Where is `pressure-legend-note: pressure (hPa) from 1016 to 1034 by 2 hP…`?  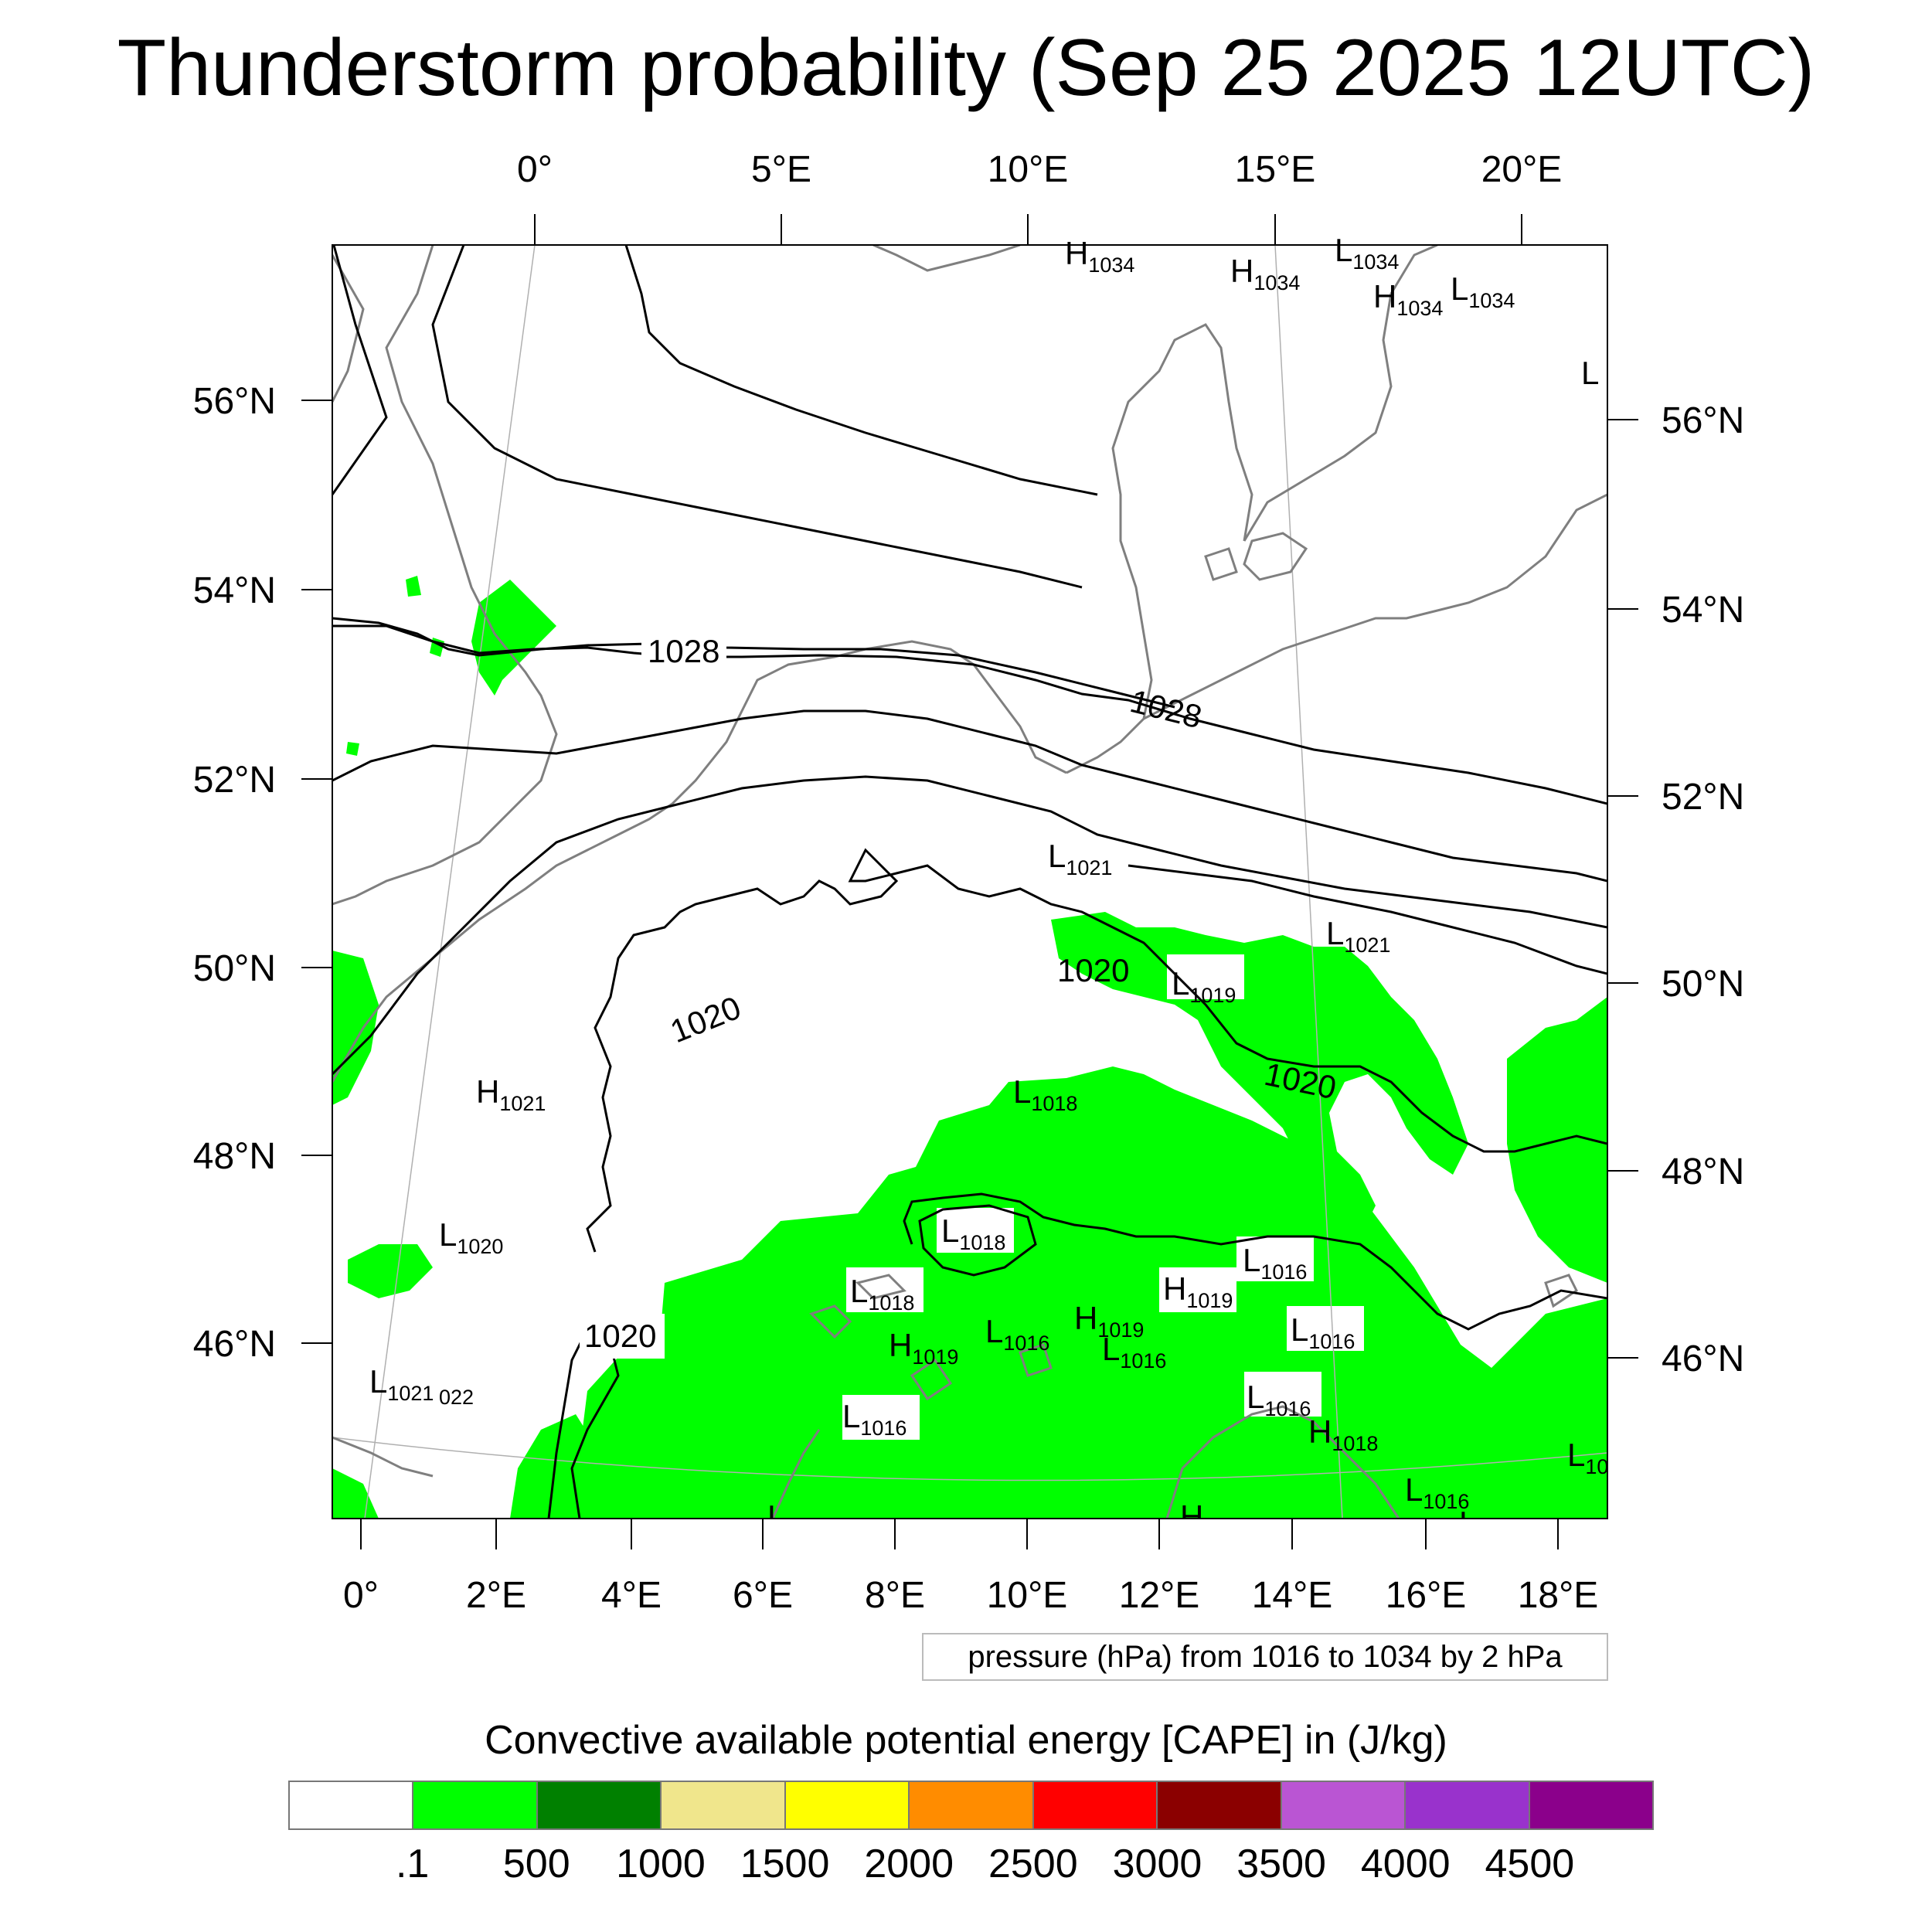
pressure-legend-note: pressure (hPa) from 1016 to 1034 by 2 hP… is located at coordinates (1265, 1657).